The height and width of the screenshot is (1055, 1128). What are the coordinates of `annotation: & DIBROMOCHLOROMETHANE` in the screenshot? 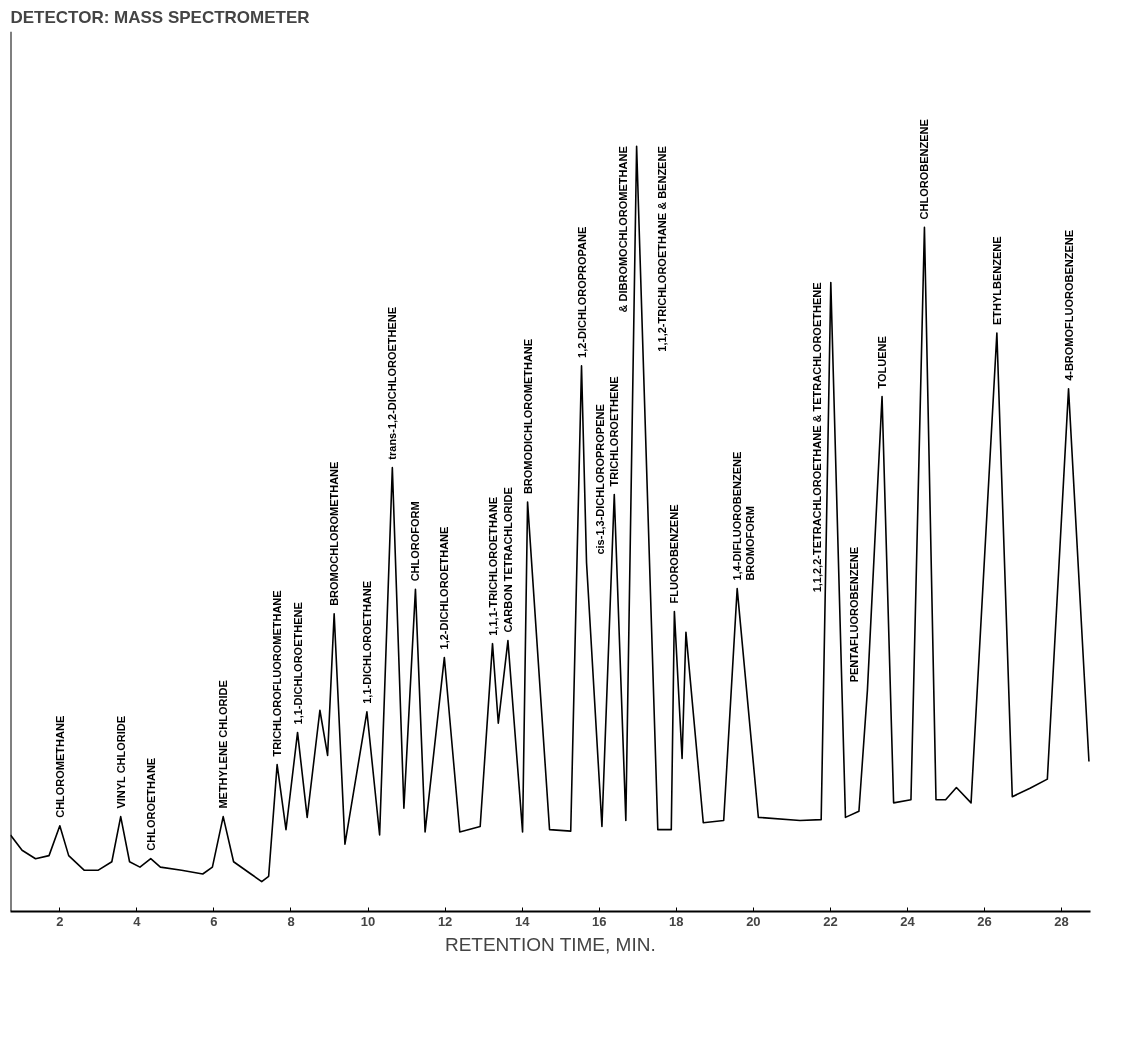 It's located at (622, 229).